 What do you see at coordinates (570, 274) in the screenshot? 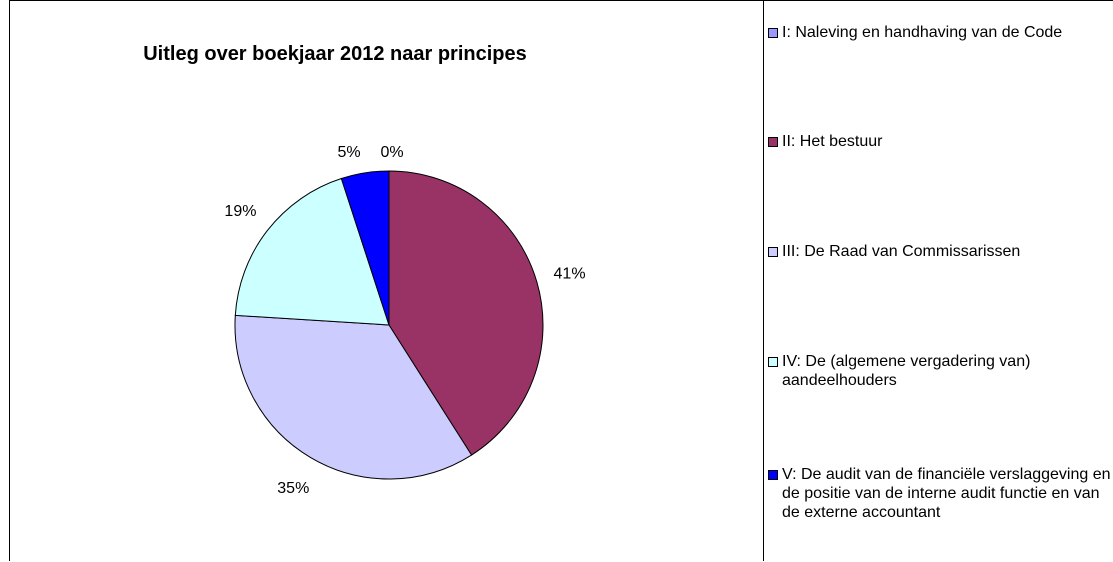
I see `slice-label-2: 41%` at bounding box center [570, 274].